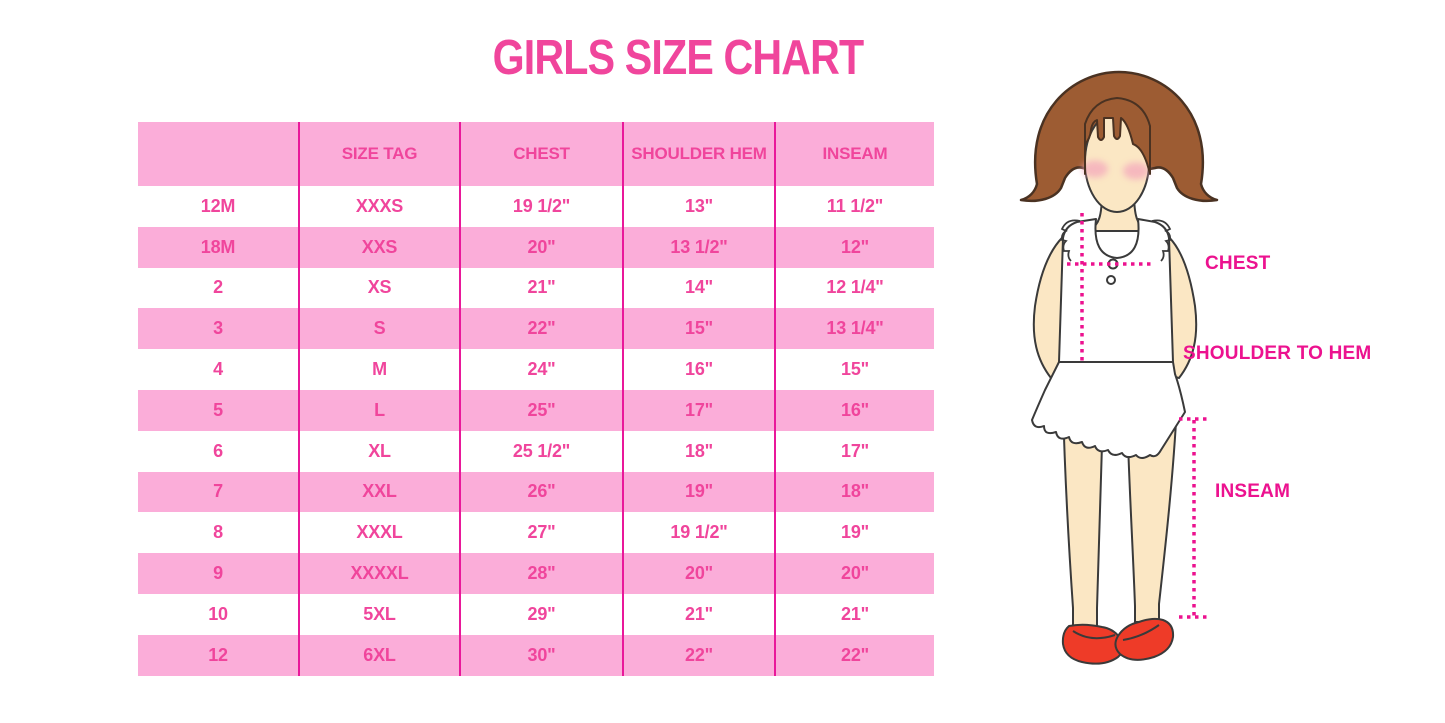 Image resolution: width=1445 pixels, height=723 pixels. I want to click on table-row: 6 XL 25 1/2" 18" 17", so click(536, 451).